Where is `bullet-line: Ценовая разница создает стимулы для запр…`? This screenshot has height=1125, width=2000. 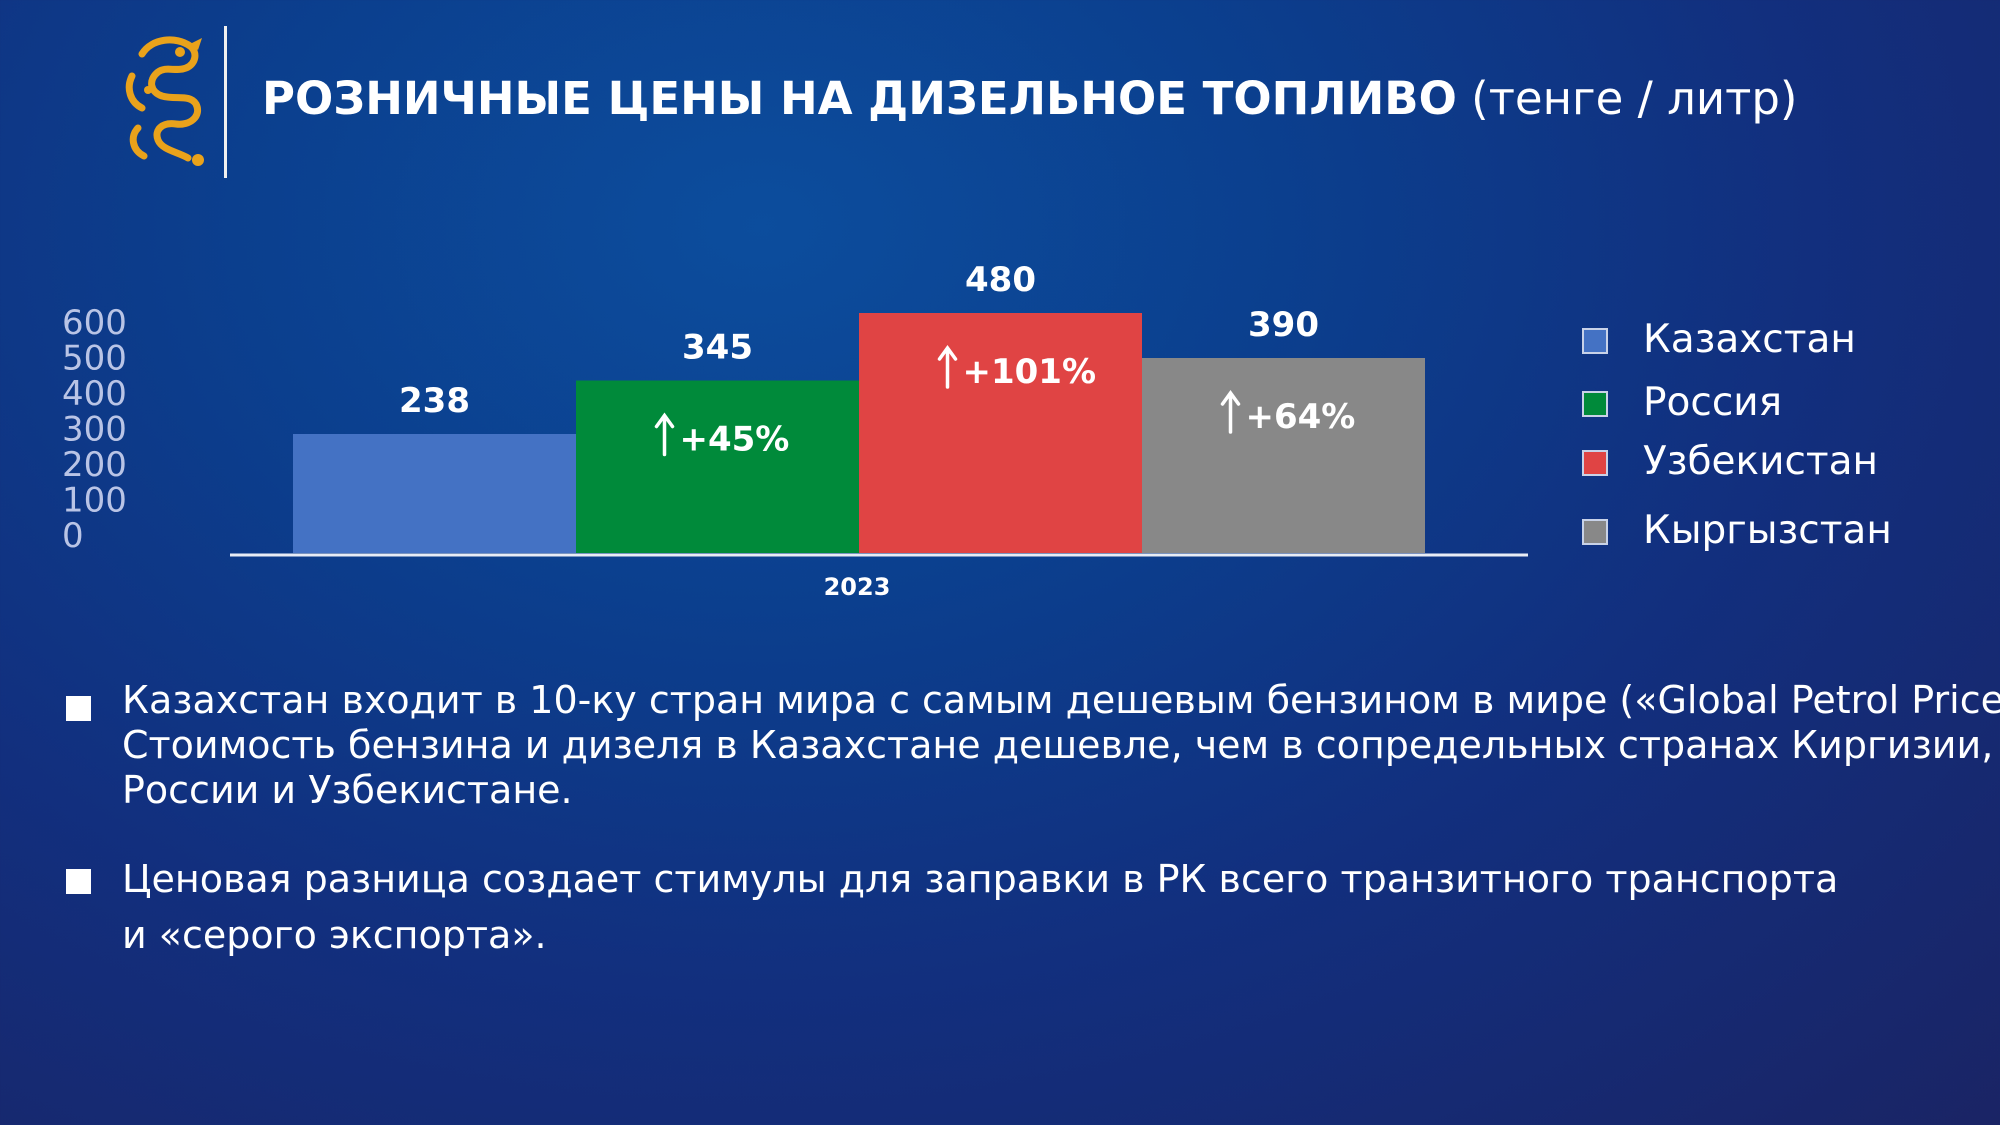
bullet-line: Ценовая разница создает стимулы для запр… is located at coordinates (980, 879).